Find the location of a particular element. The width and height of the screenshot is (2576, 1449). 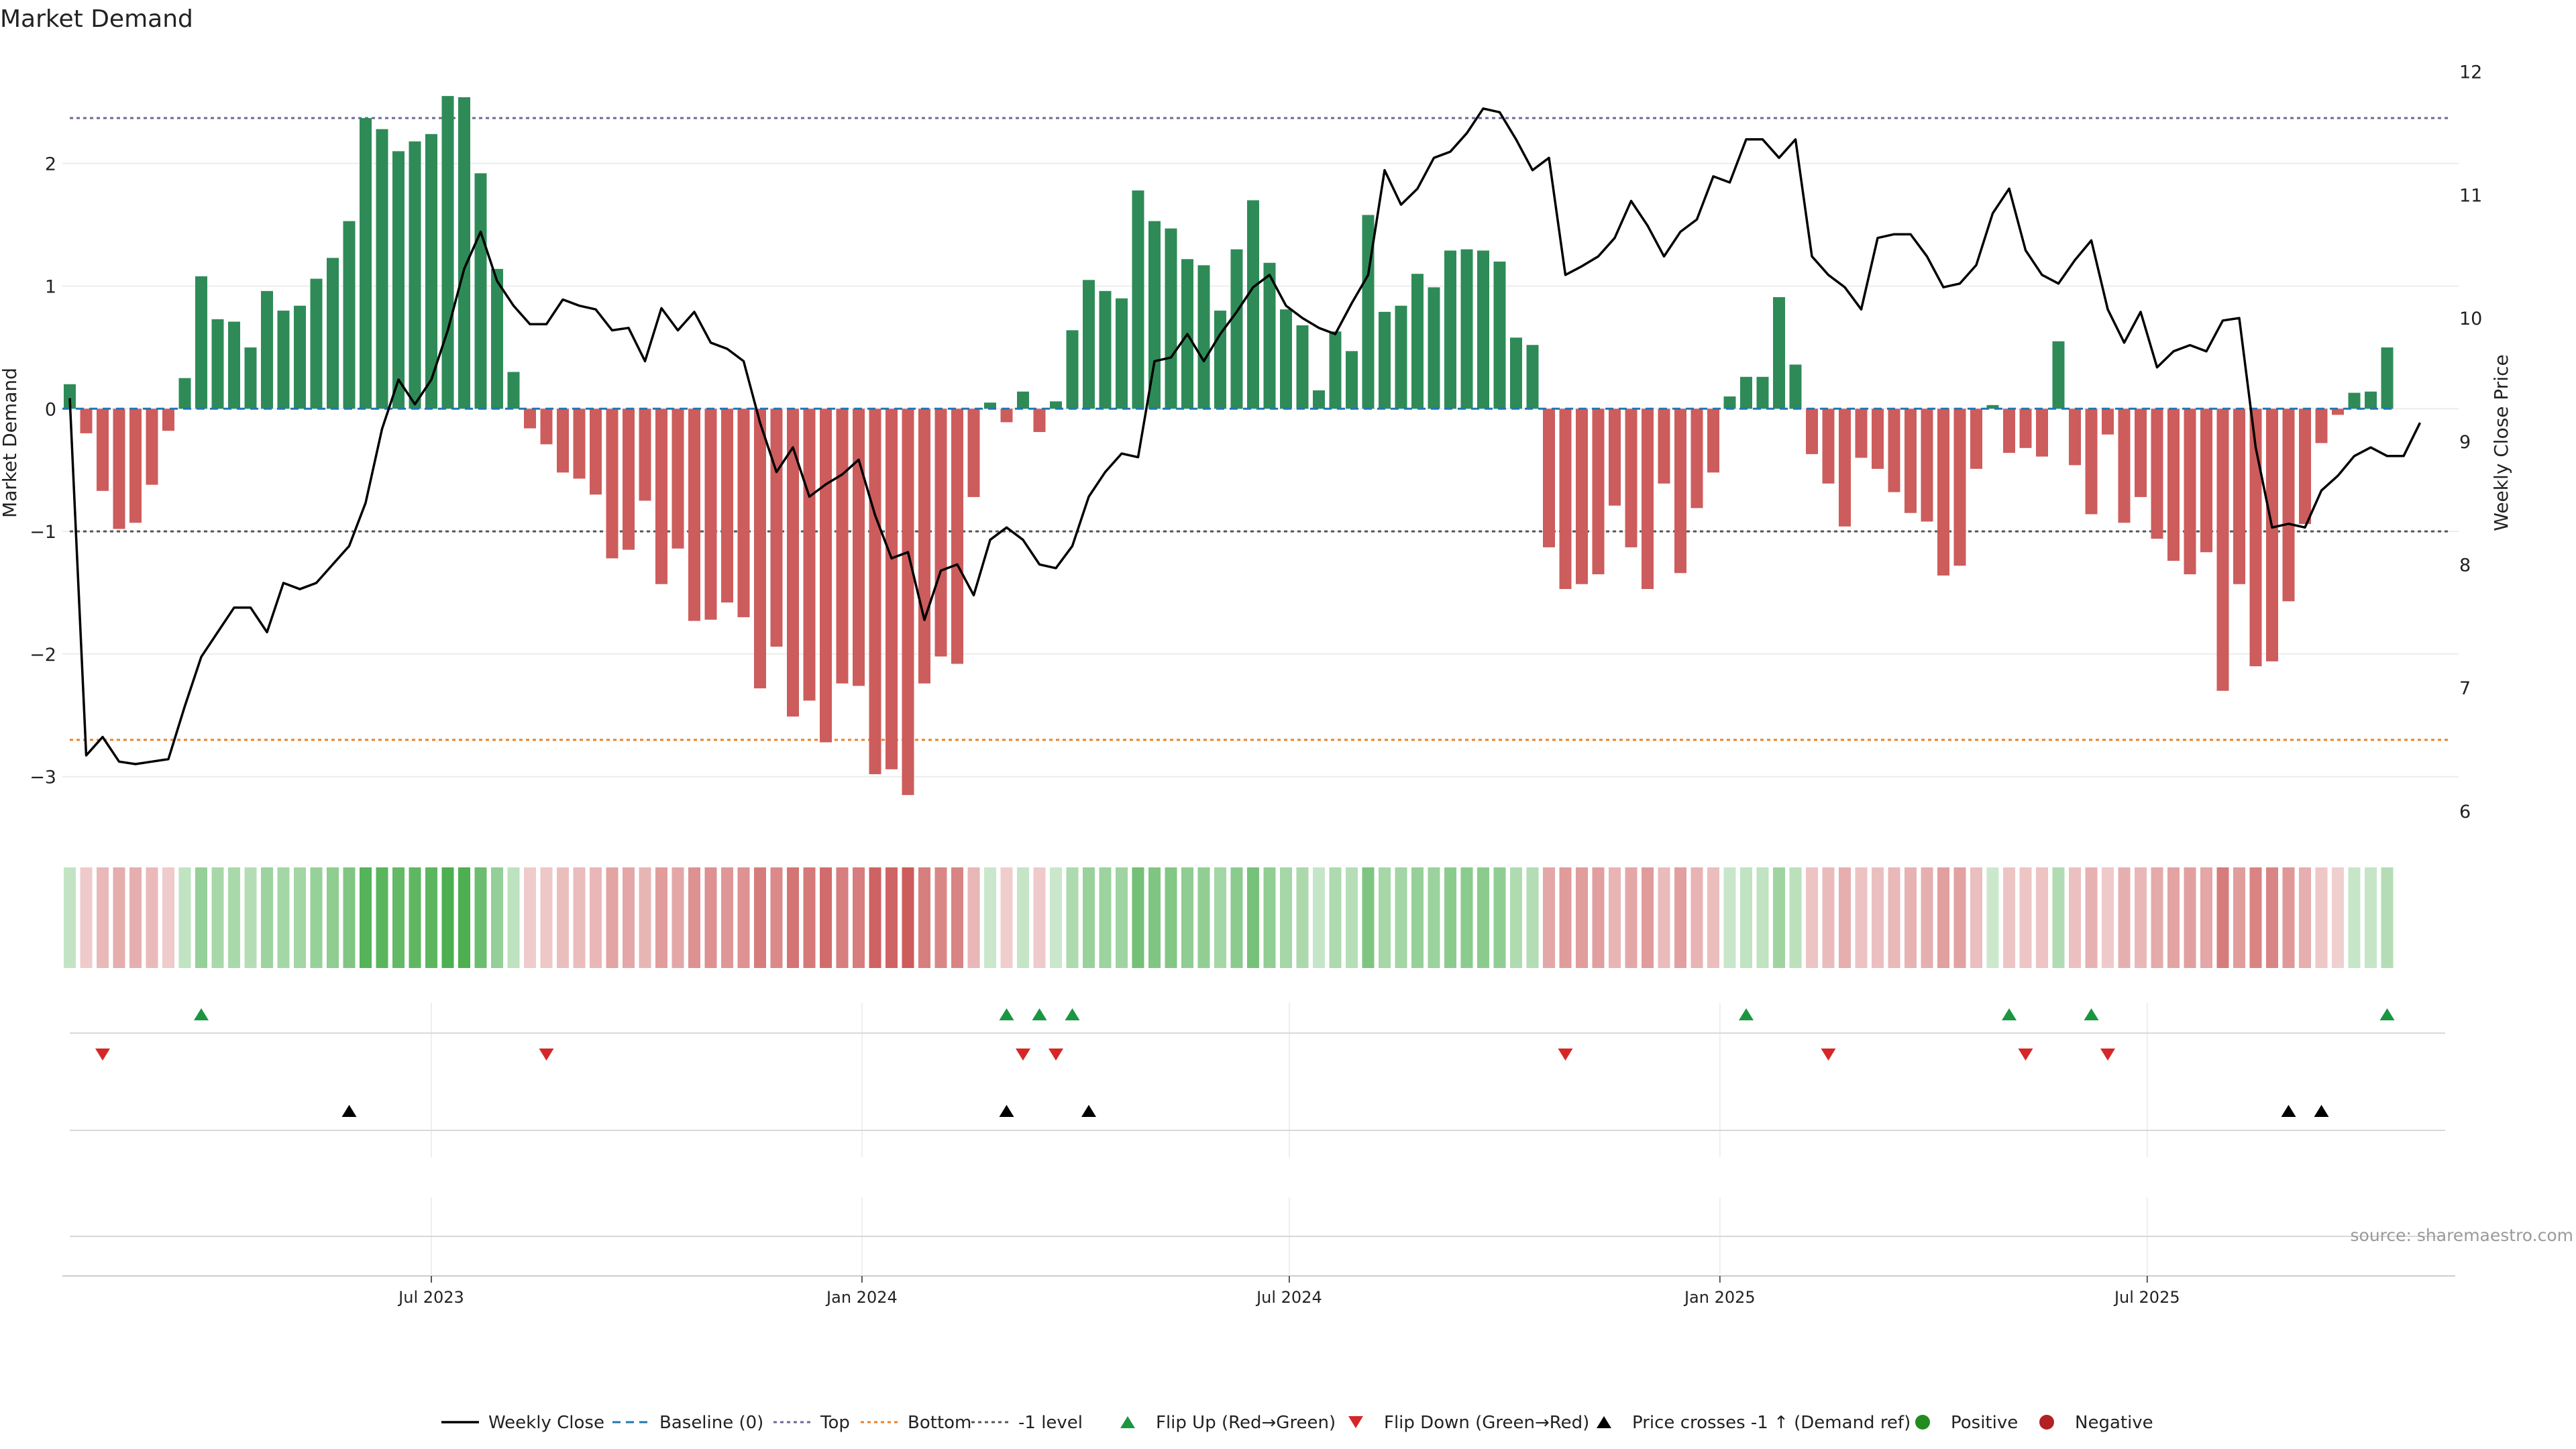

y-tick-label: −3 is located at coordinates (43, 777).